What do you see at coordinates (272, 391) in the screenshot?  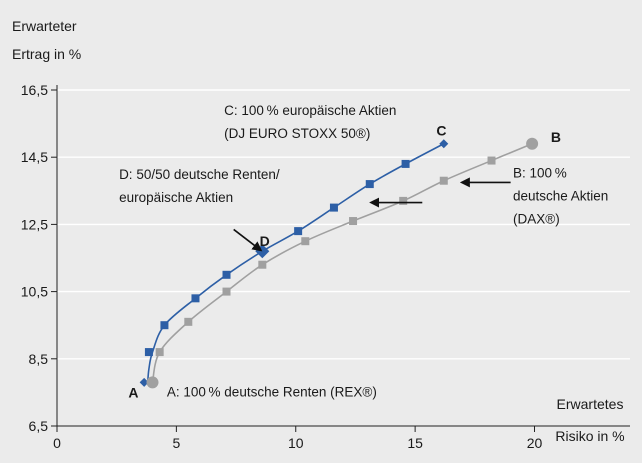 I see `annotation-text: A: 100 % deutsche Renten (REX®)` at bounding box center [272, 391].